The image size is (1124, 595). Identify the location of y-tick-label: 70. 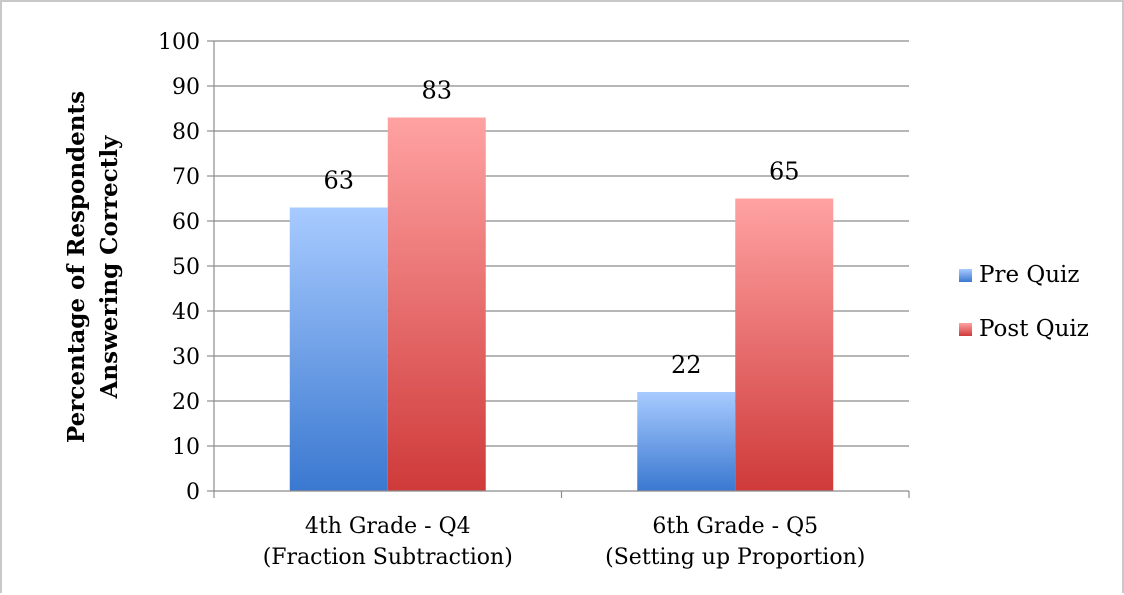
(186, 177).